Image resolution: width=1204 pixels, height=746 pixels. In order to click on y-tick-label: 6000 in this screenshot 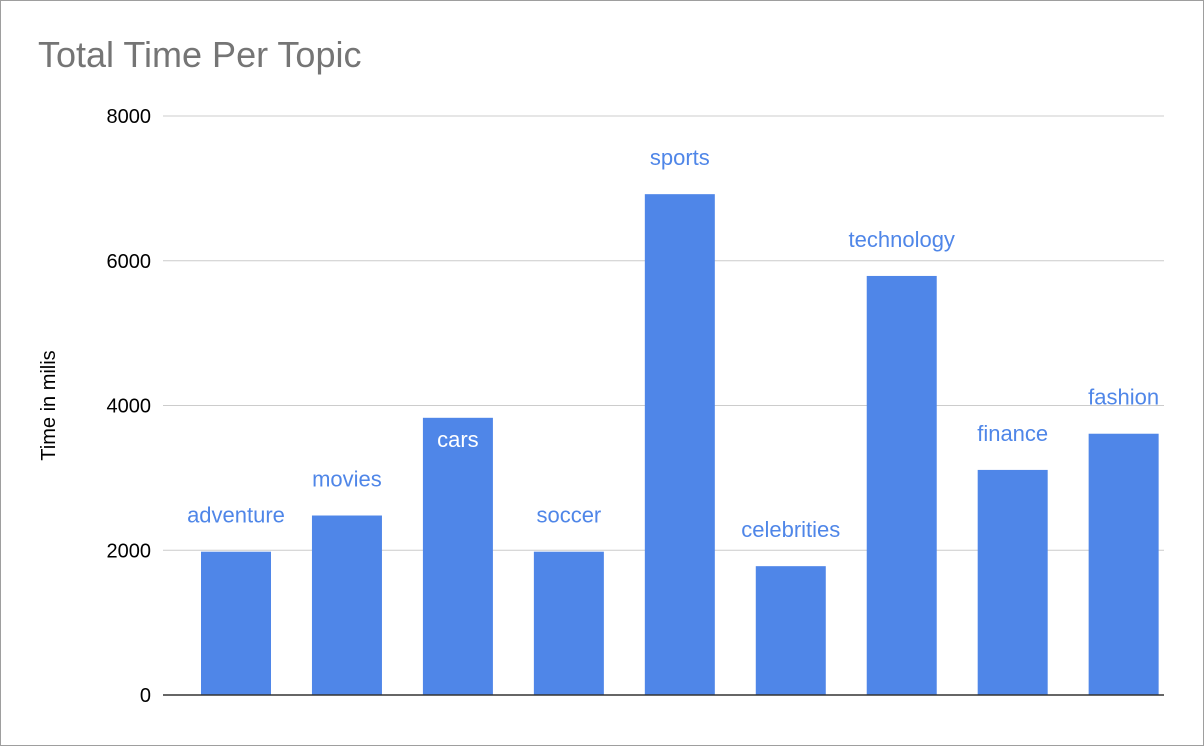, I will do `click(129, 262)`.